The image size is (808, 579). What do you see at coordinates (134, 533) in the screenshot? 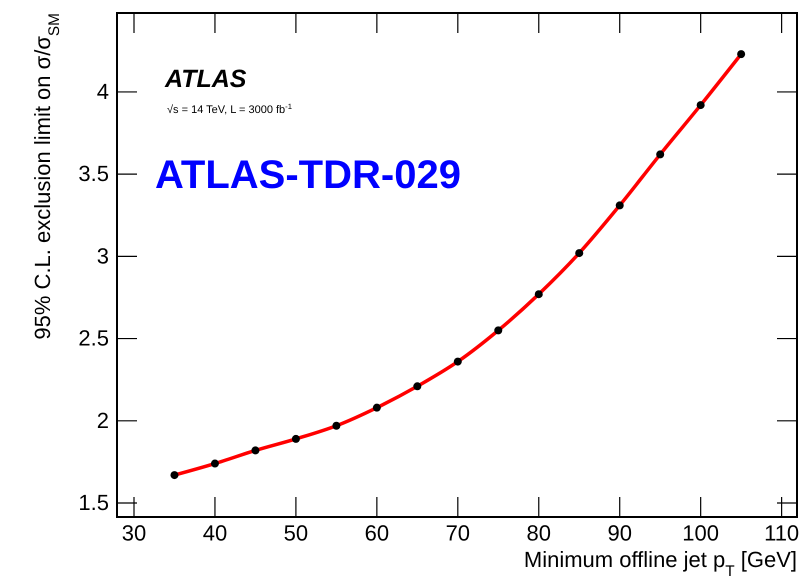
I see `x-tick-label: 30` at bounding box center [134, 533].